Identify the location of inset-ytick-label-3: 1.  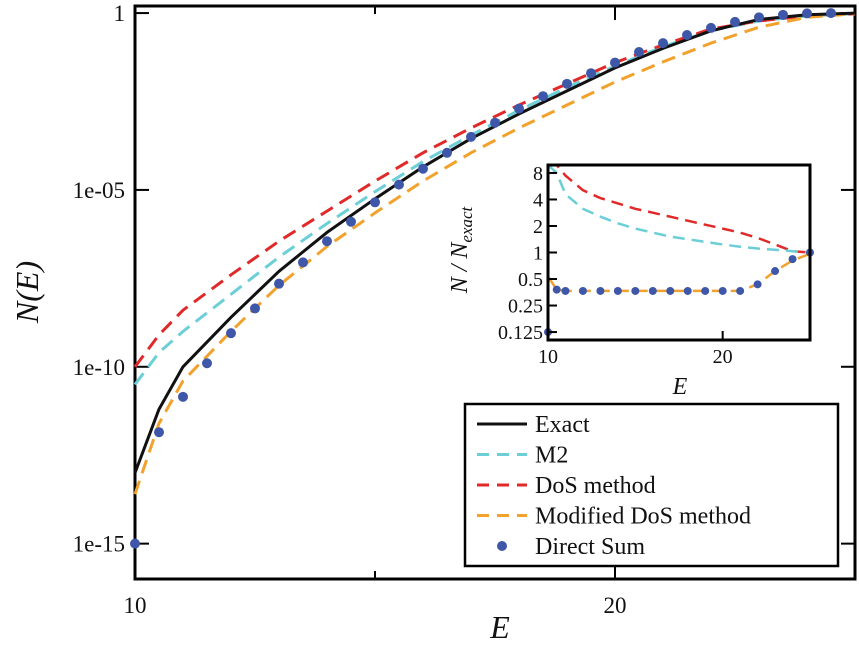
(538, 254).